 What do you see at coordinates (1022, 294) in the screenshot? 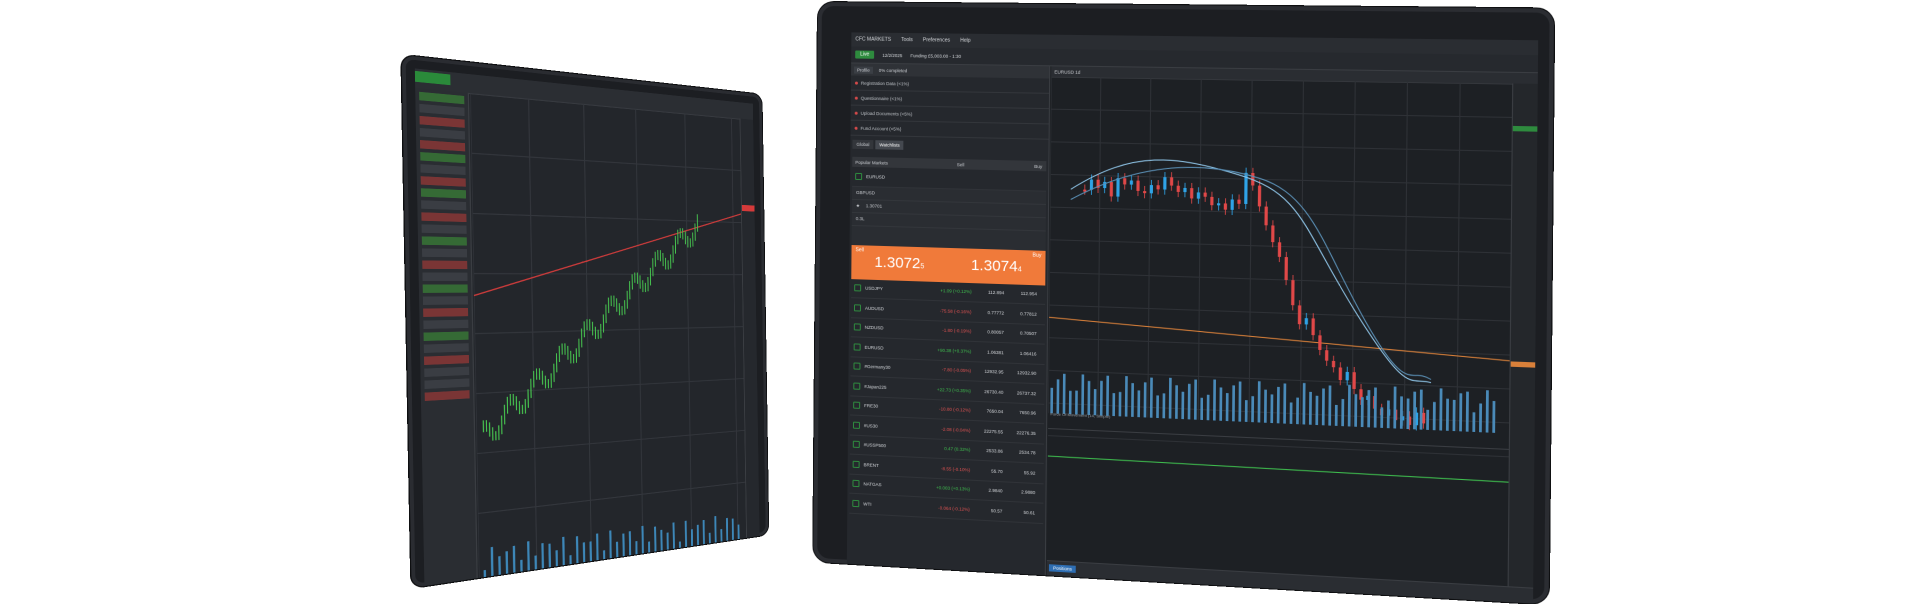
I see `market-buy: 112.954` at bounding box center [1022, 294].